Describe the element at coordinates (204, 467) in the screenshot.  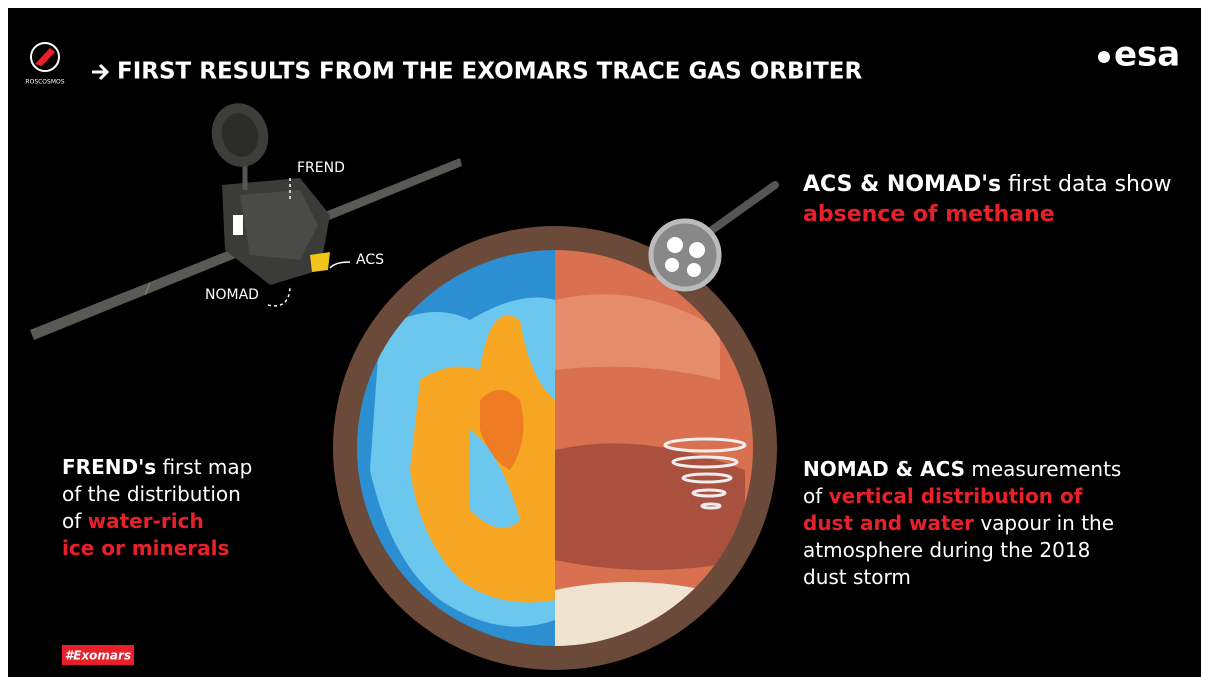
I see `text-run: first map` at that location.